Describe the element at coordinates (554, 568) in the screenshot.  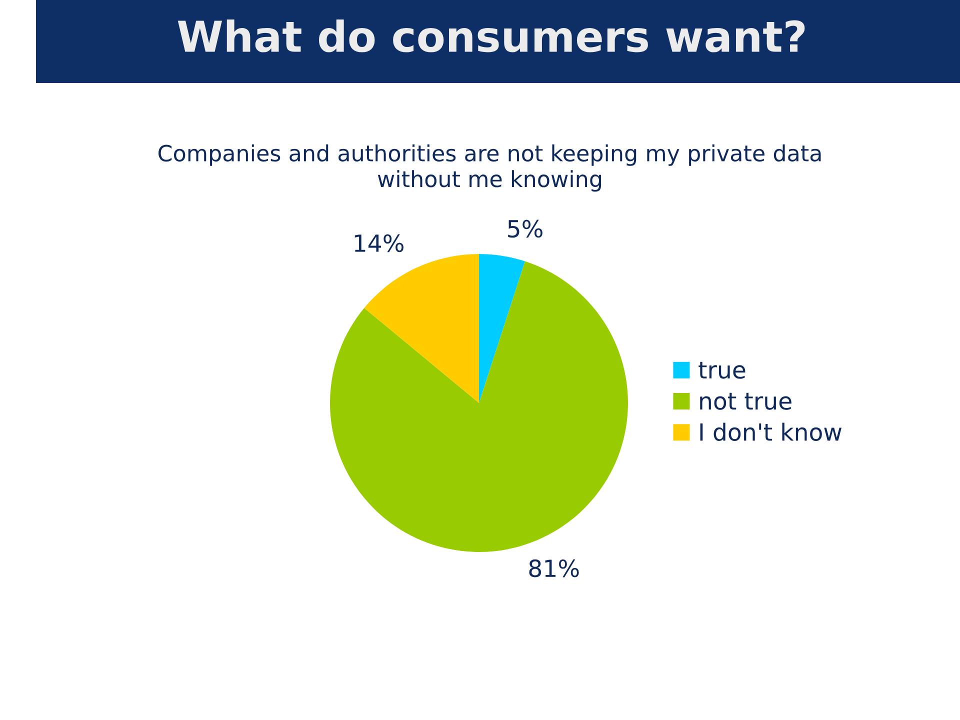
I see `data-label: 81%` at that location.